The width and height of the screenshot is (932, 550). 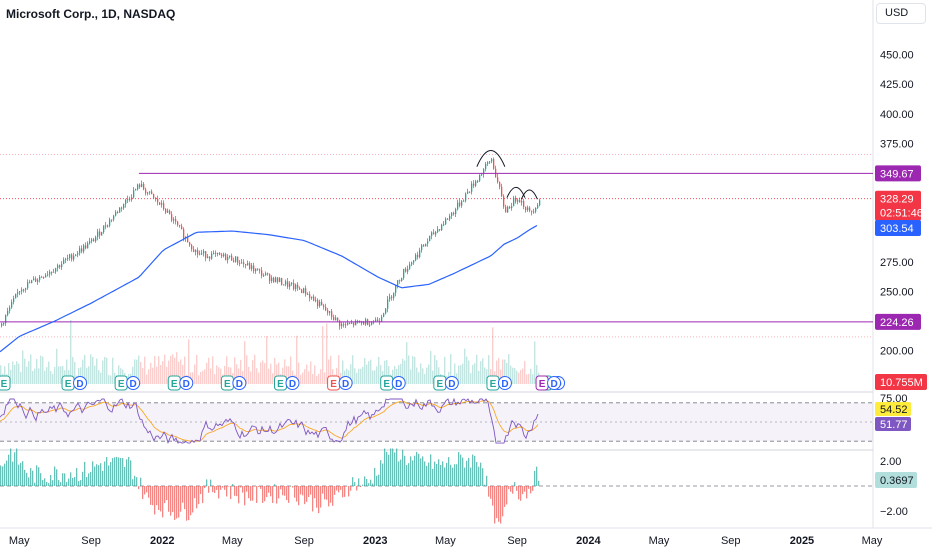 I want to click on rsi-ma-value-bg, so click(x=893, y=409).